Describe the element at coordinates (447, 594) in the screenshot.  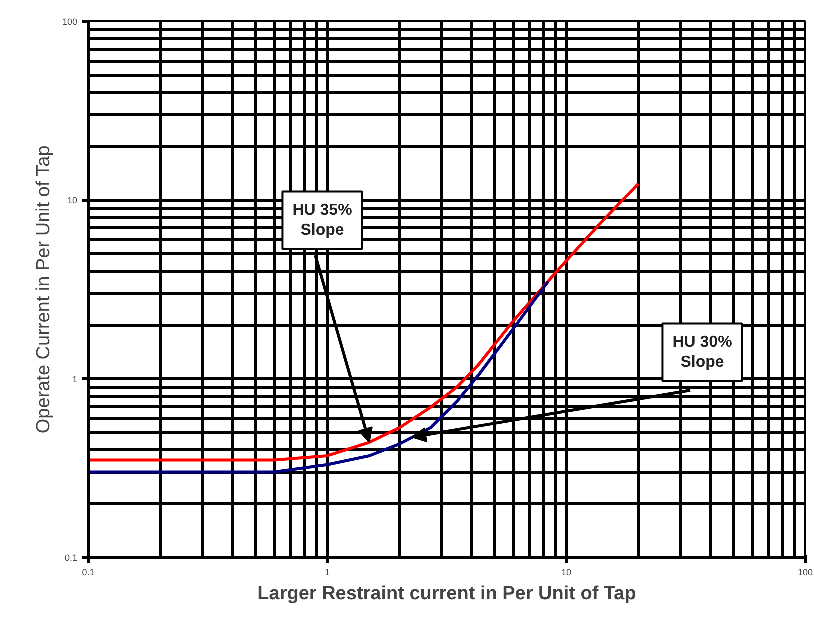
I see `x-axis-title: Larger Restraint current in Per Unit of Tap` at that location.